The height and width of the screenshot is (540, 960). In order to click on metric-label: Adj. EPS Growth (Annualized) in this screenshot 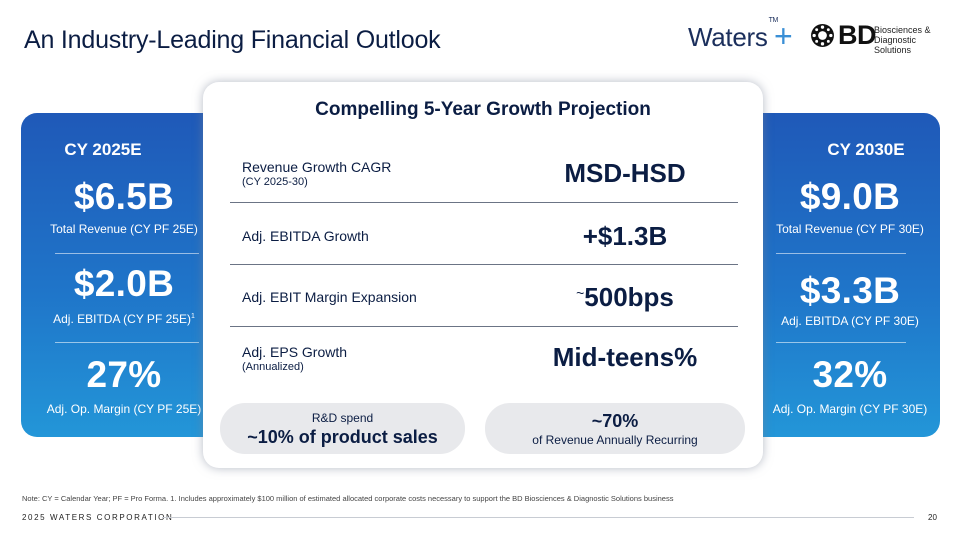, I will do `click(294, 358)`.